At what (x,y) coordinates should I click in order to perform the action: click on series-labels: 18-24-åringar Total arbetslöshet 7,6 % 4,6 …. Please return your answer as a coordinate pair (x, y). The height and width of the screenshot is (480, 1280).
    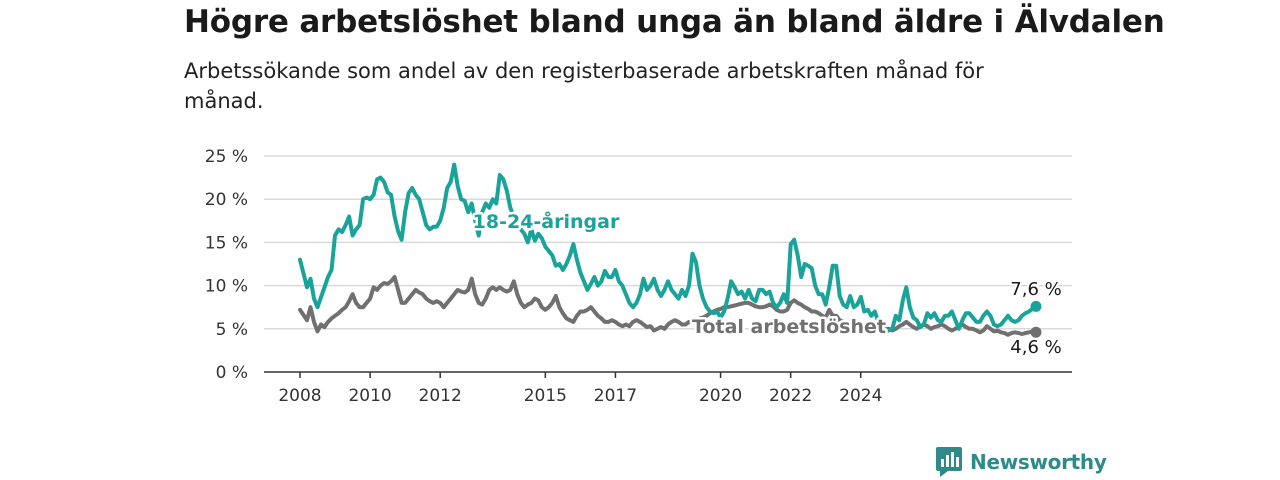
    Looking at the image, I should click on (767, 284).